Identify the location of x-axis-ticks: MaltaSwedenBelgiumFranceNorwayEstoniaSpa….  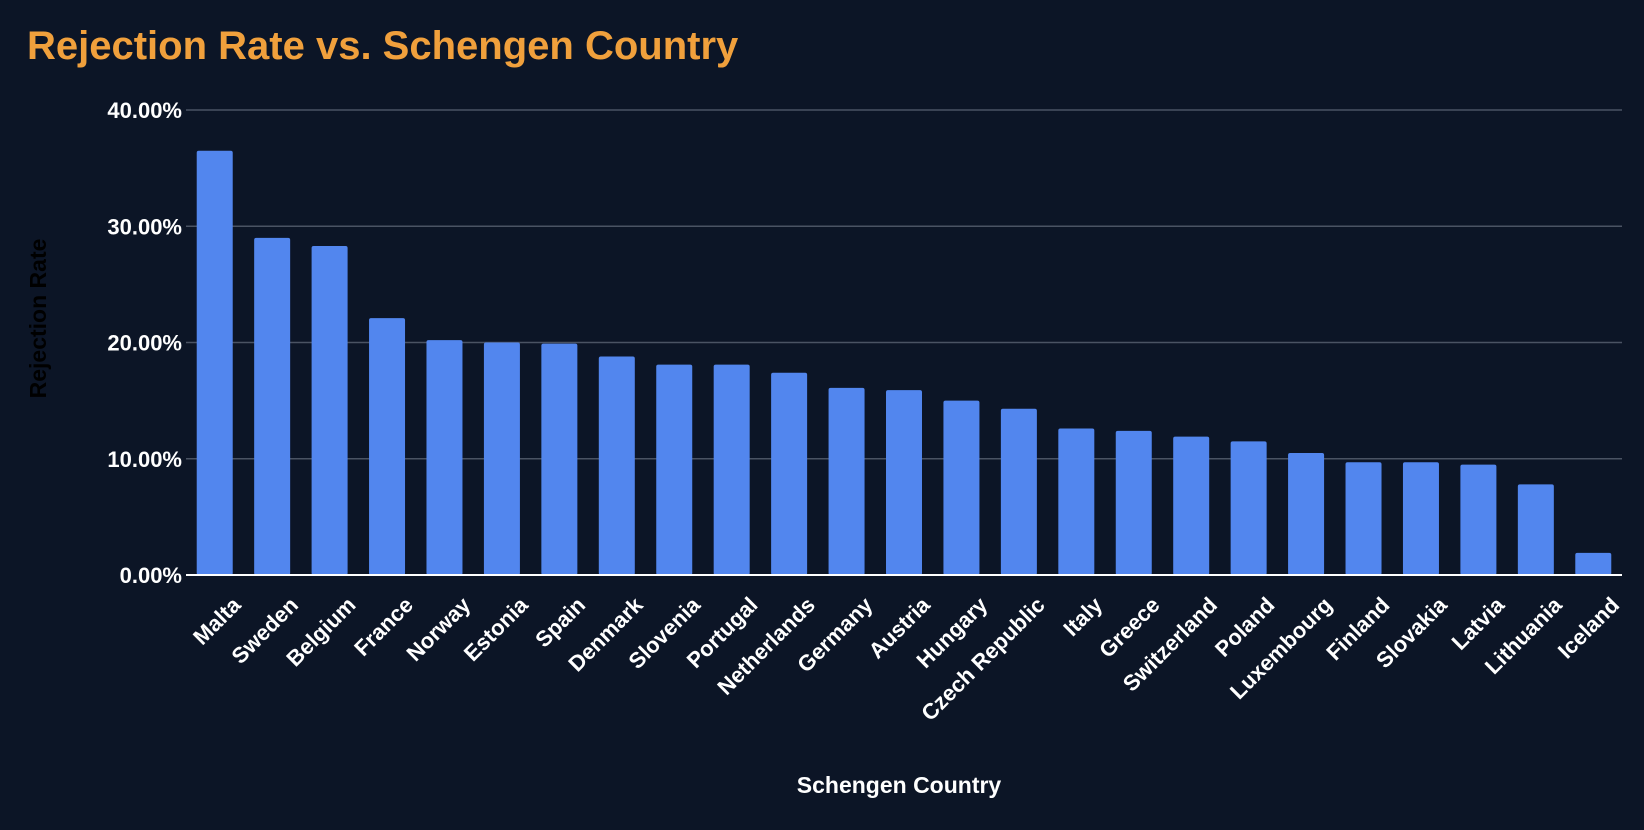
(906, 659).